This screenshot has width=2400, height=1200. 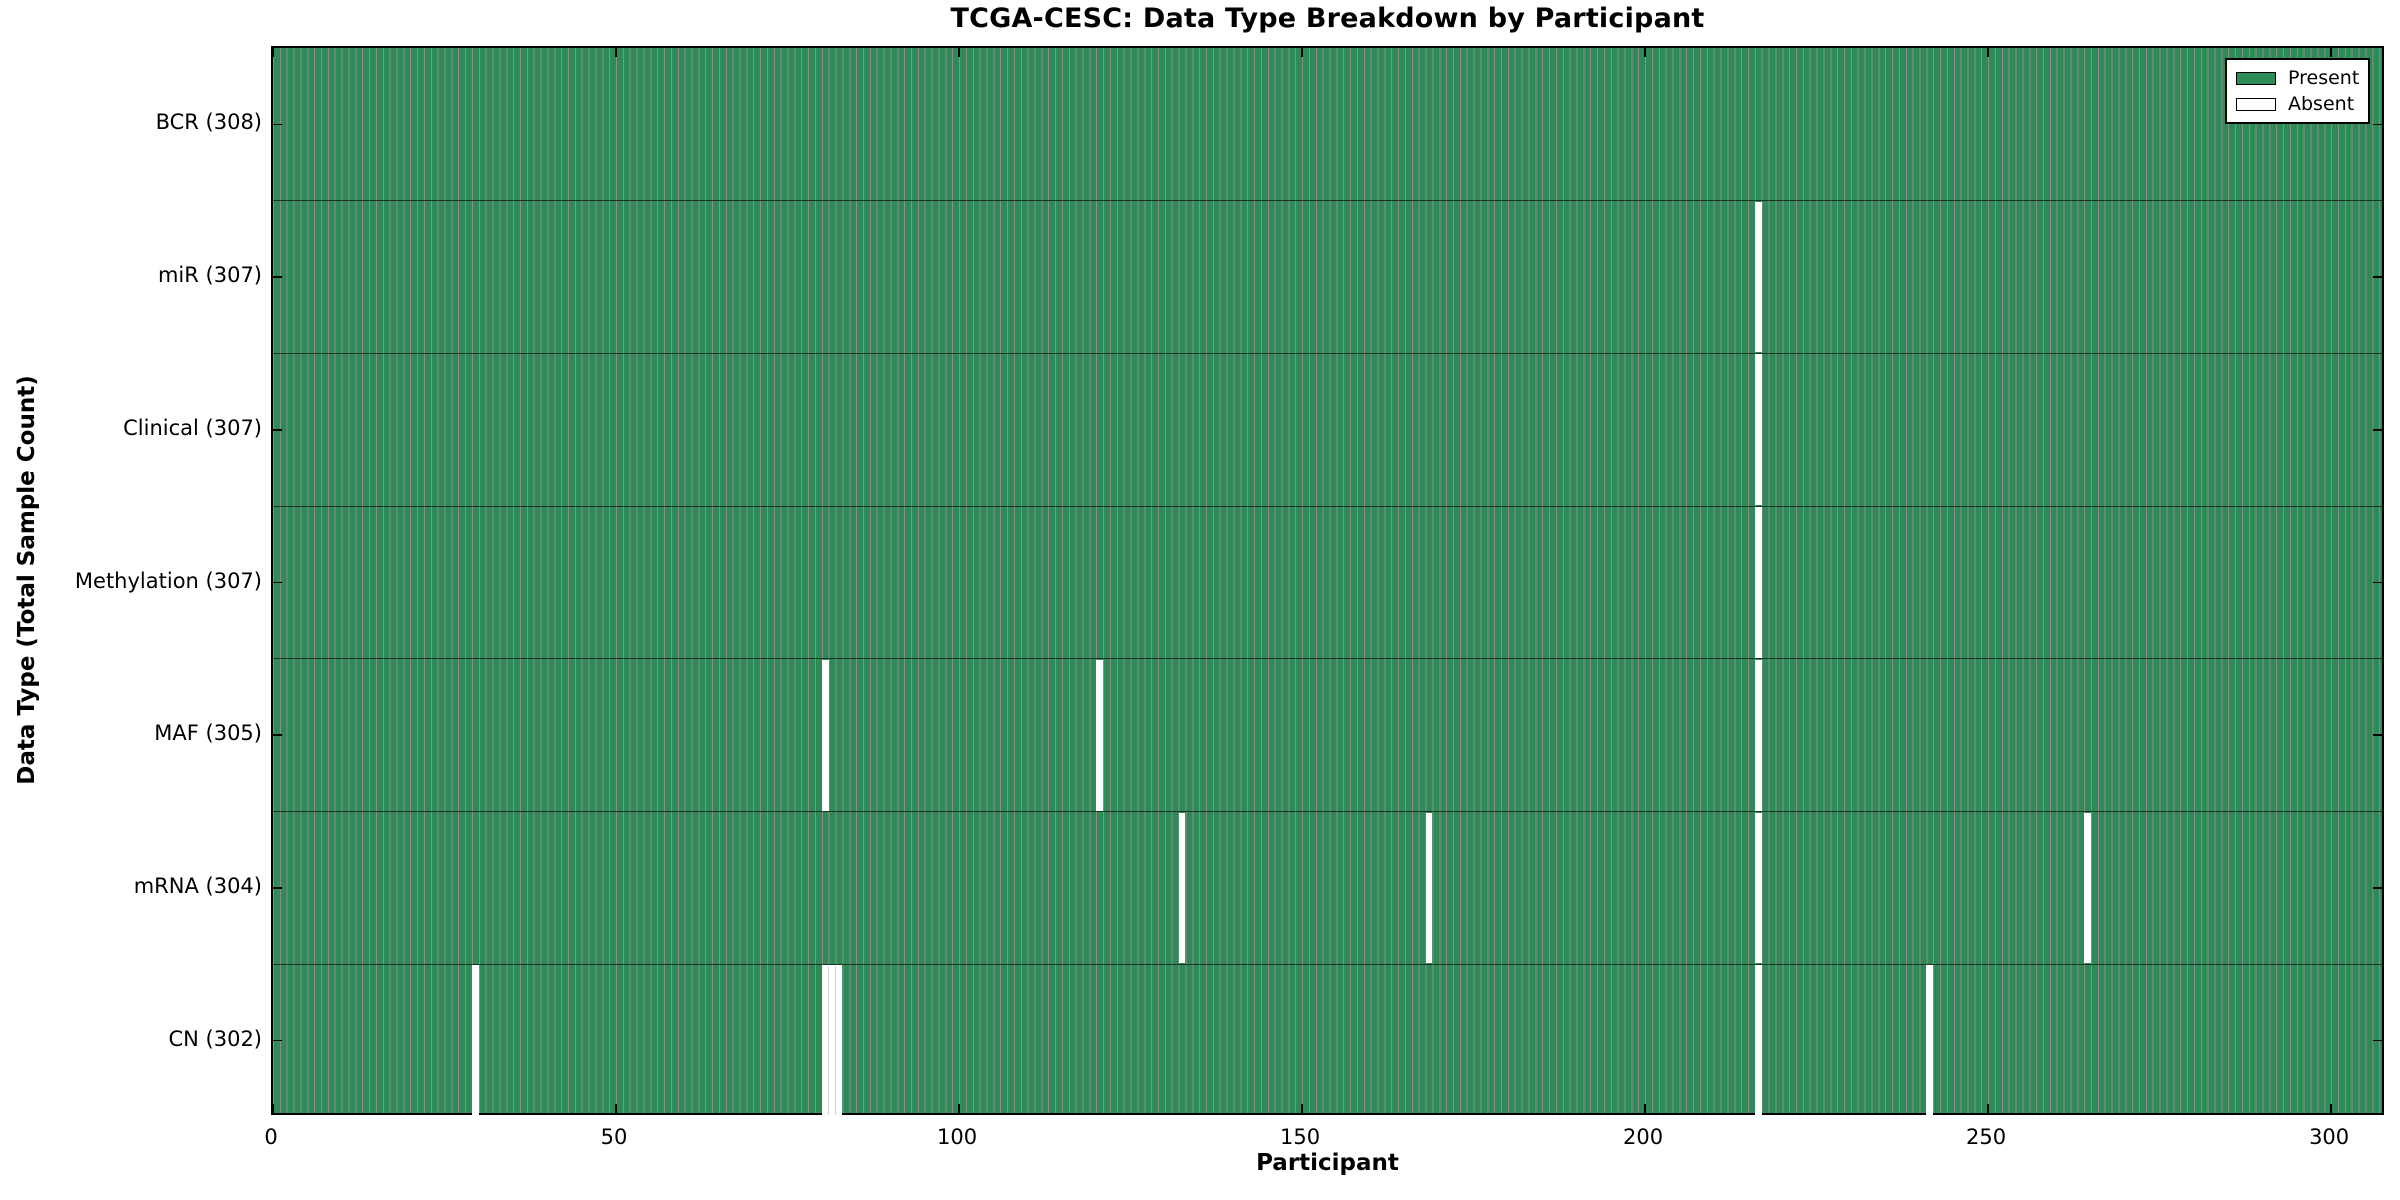 What do you see at coordinates (2256, 78) in the screenshot?
I see `legend-swatch-present` at bounding box center [2256, 78].